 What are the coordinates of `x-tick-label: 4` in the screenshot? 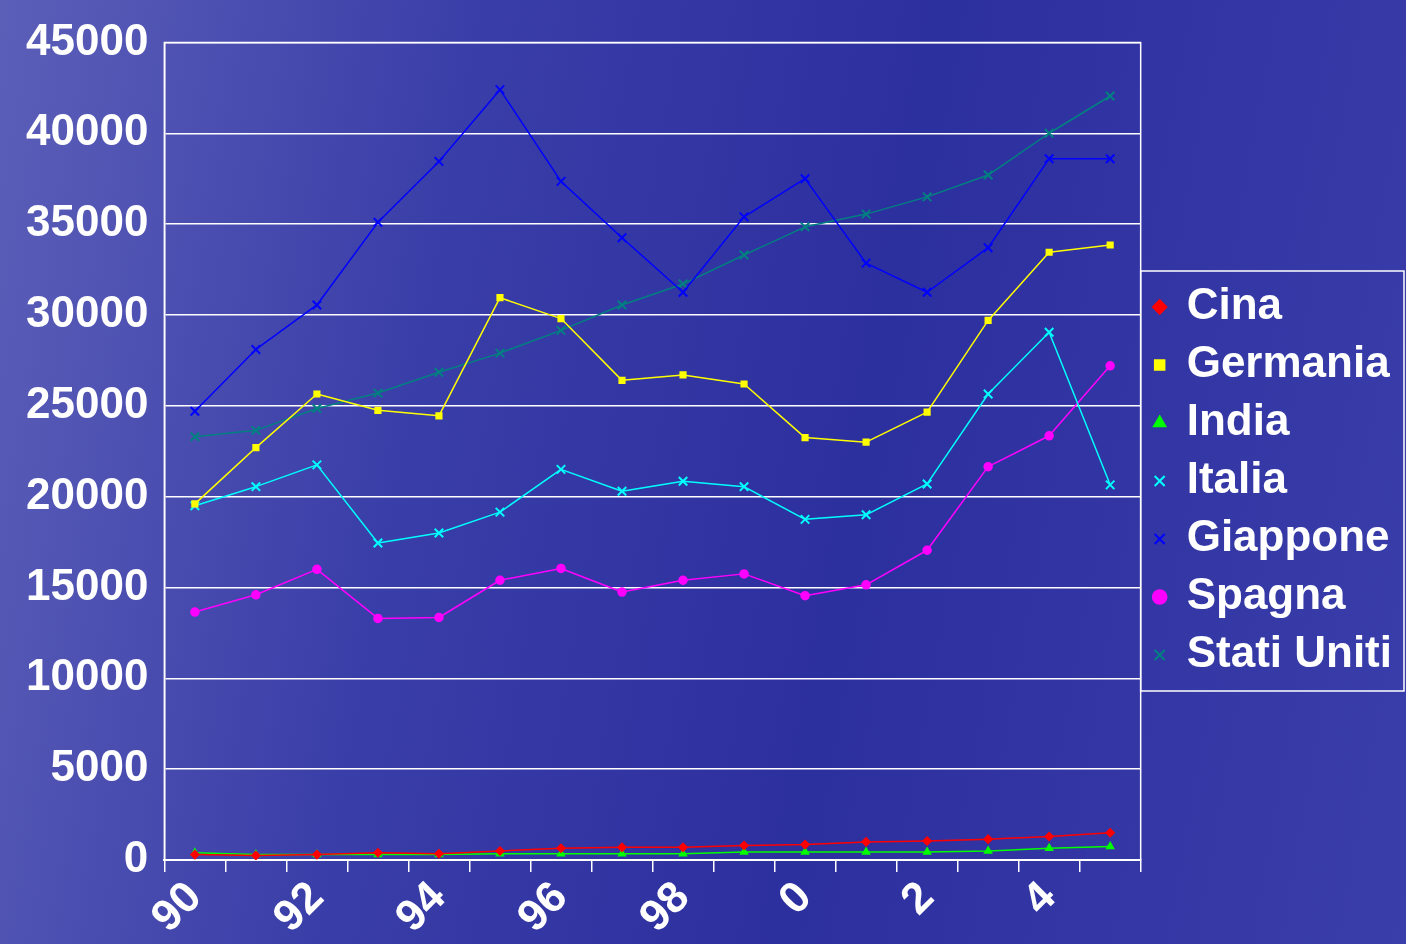 It's located at (1038, 896).